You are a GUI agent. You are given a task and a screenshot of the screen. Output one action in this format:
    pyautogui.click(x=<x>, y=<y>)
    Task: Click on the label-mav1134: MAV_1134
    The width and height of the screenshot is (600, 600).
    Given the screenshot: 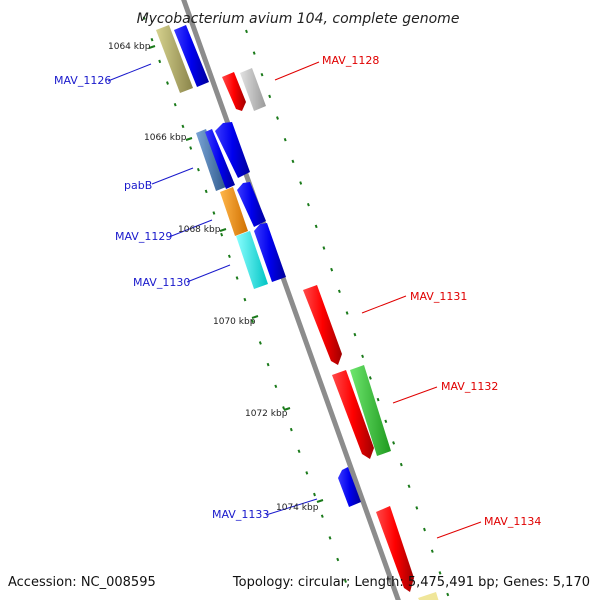 What is the action you would take?
    pyautogui.click(x=512, y=521)
    